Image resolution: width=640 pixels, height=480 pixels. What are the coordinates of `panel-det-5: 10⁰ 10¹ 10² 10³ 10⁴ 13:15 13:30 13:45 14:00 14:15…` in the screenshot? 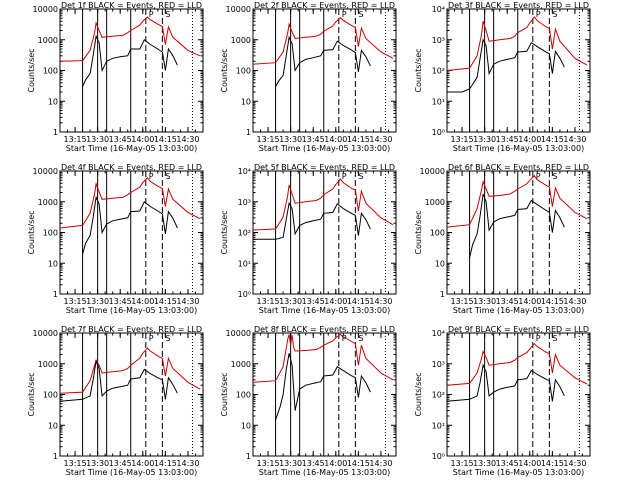 It's located at (308, 239).